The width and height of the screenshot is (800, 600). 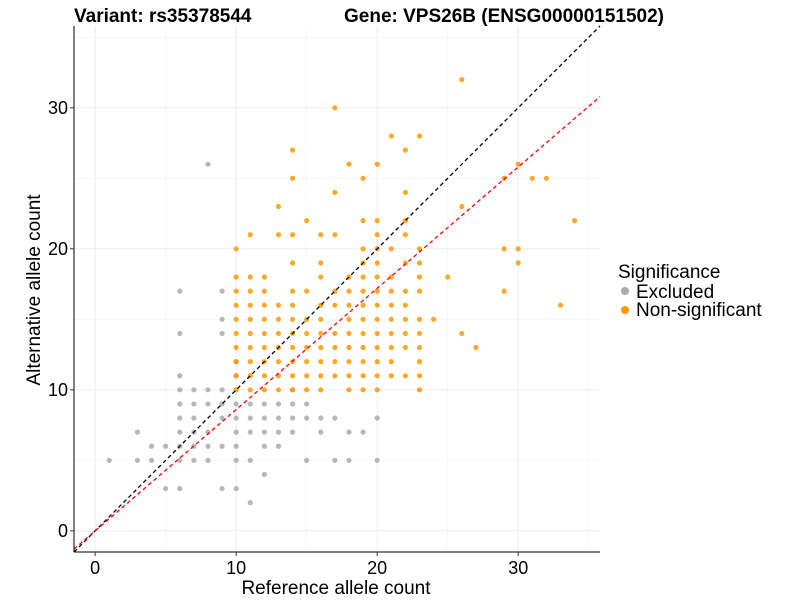 What do you see at coordinates (63, 531) in the screenshot?
I see `y-tick-label: 0` at bounding box center [63, 531].